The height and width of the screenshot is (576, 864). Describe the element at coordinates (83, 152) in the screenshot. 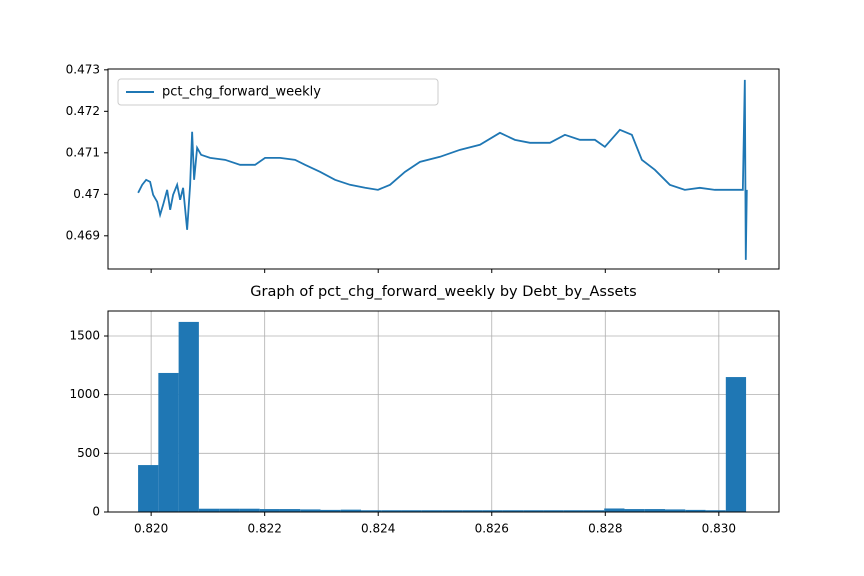

I see `y-tick-label: 0.471` at that location.